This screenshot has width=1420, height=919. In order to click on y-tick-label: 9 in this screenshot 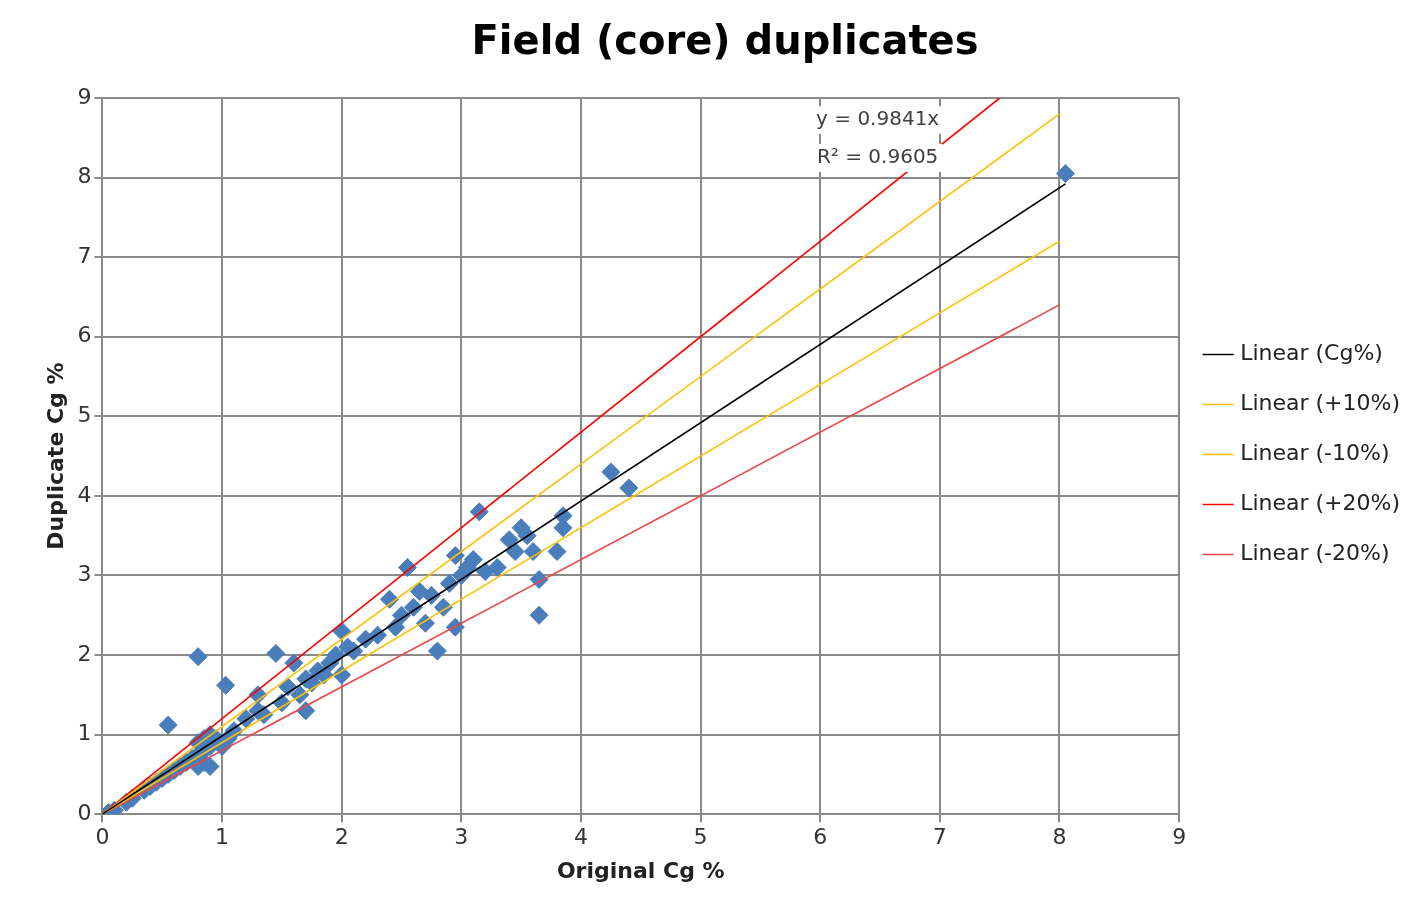, I will do `click(84, 96)`.